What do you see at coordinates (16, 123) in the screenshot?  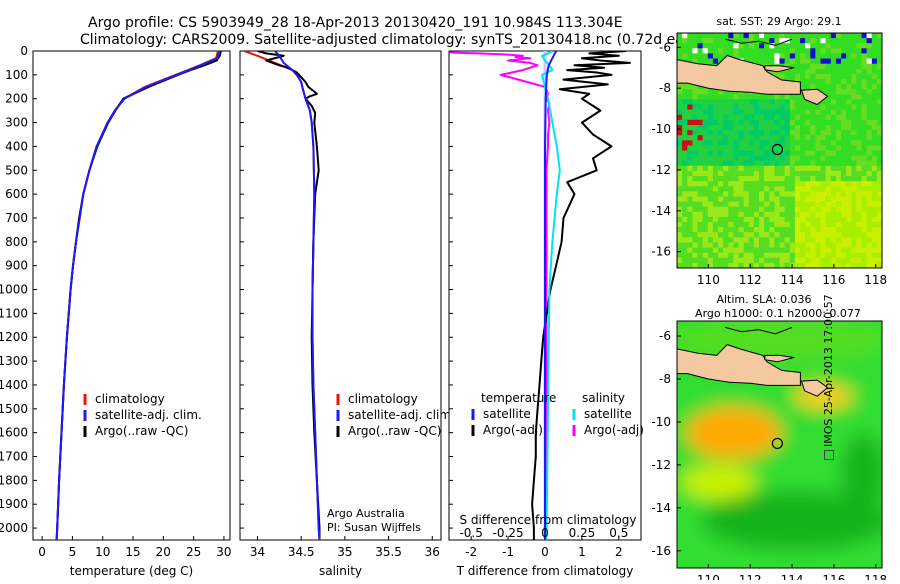 I see `y-tick-label: 300` at bounding box center [16, 123].